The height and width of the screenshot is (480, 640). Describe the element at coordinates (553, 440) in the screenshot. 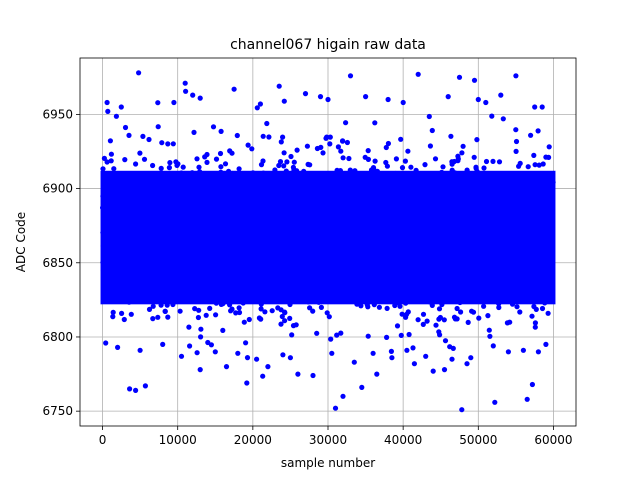

I see `x-tick-label: 60000` at that location.